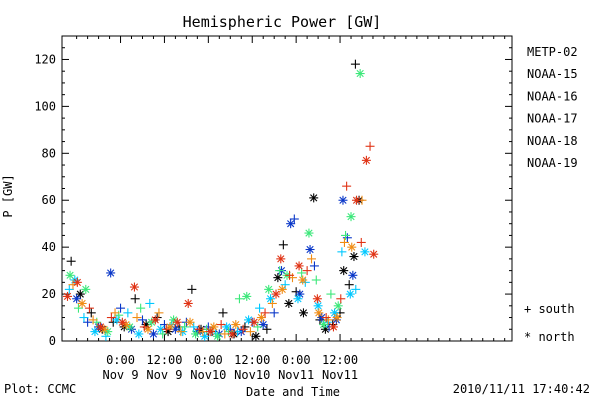 The width and height of the screenshot is (600, 400). Describe the element at coordinates (521, 389) in the screenshot. I see `plot-timestamp: 2010/11/11 17:40:42` at that location.